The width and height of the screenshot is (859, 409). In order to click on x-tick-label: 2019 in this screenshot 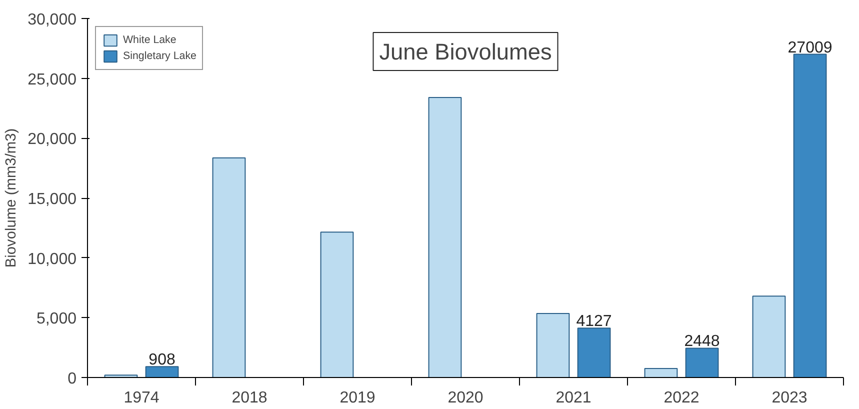, I will do `click(358, 398)`.